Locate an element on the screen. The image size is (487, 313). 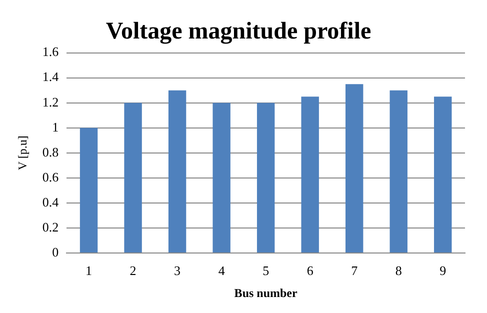
x-tick-label: 9 is located at coordinates (443, 270).